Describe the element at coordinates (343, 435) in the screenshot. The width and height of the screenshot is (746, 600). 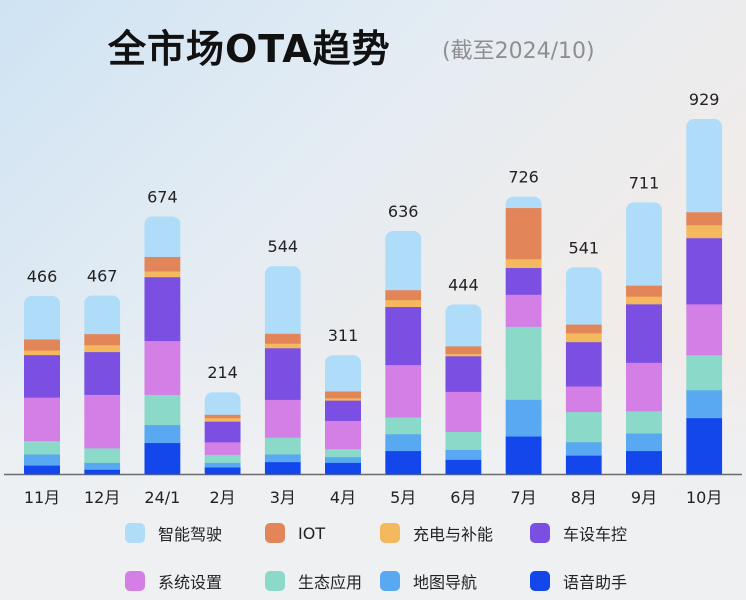
I see `bar-segment: 系统设置: 74` at that location.